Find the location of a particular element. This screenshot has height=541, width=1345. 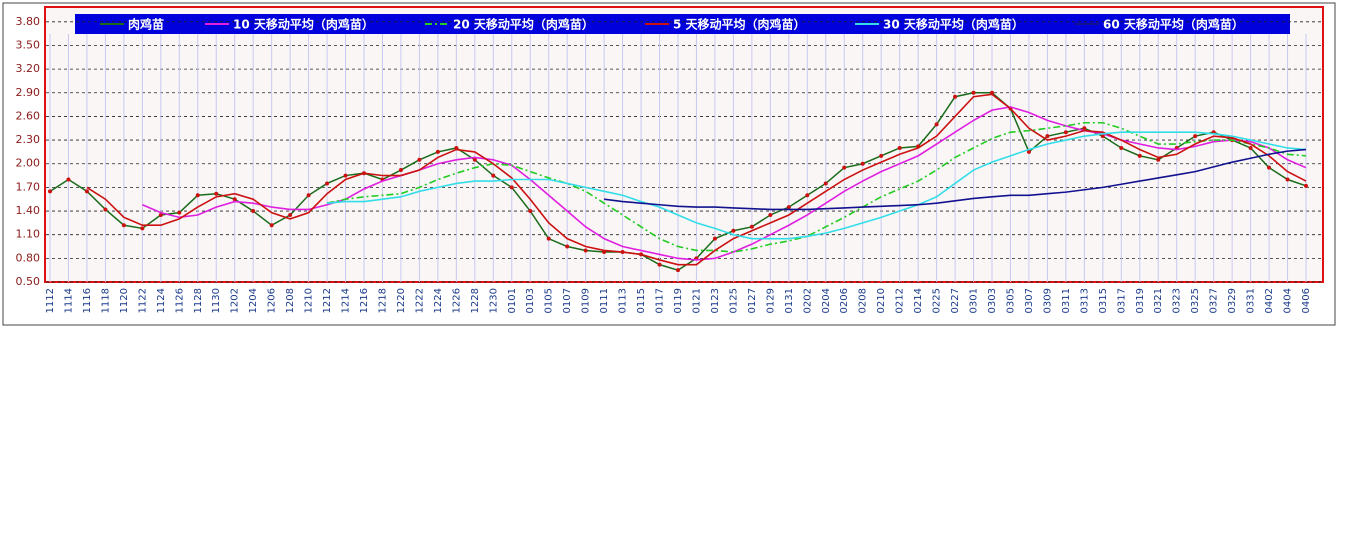

x-tick-label: 0109 is located at coordinates (586, 300).